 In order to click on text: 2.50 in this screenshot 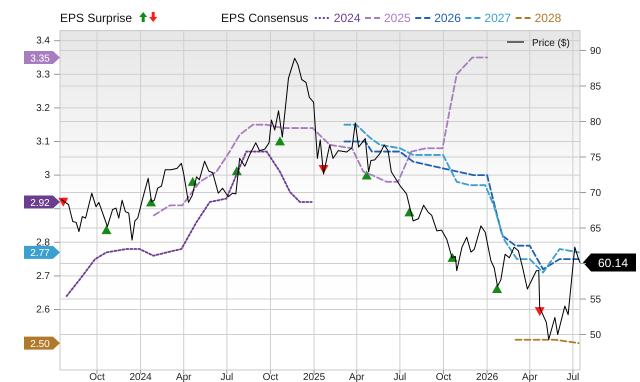, I will do `click(40, 344)`.